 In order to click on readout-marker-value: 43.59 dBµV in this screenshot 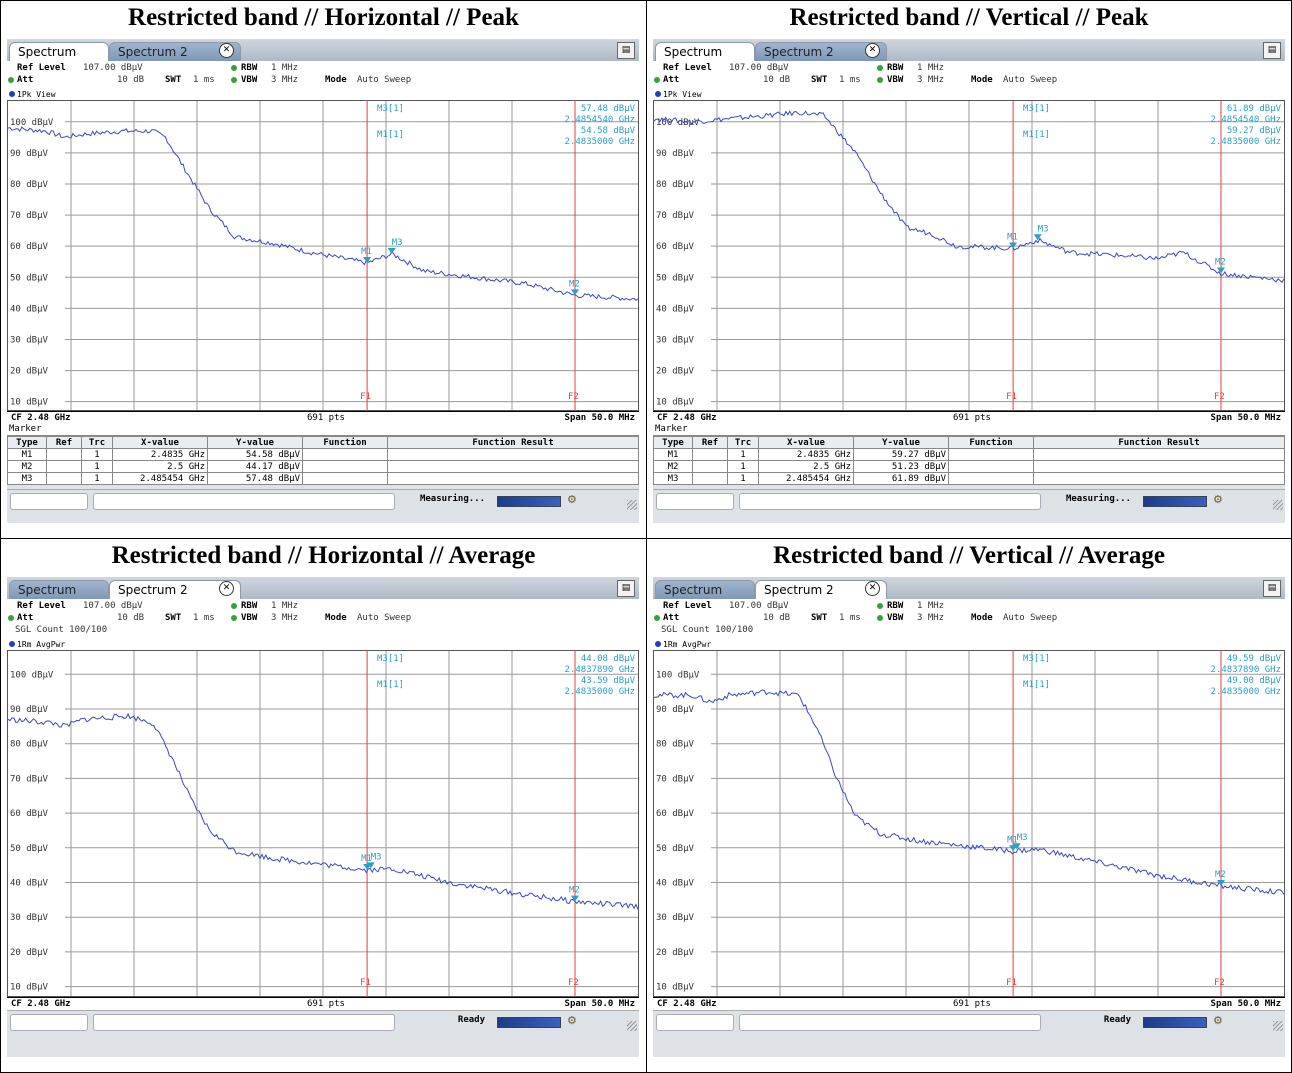, I will do `click(608, 681)`.